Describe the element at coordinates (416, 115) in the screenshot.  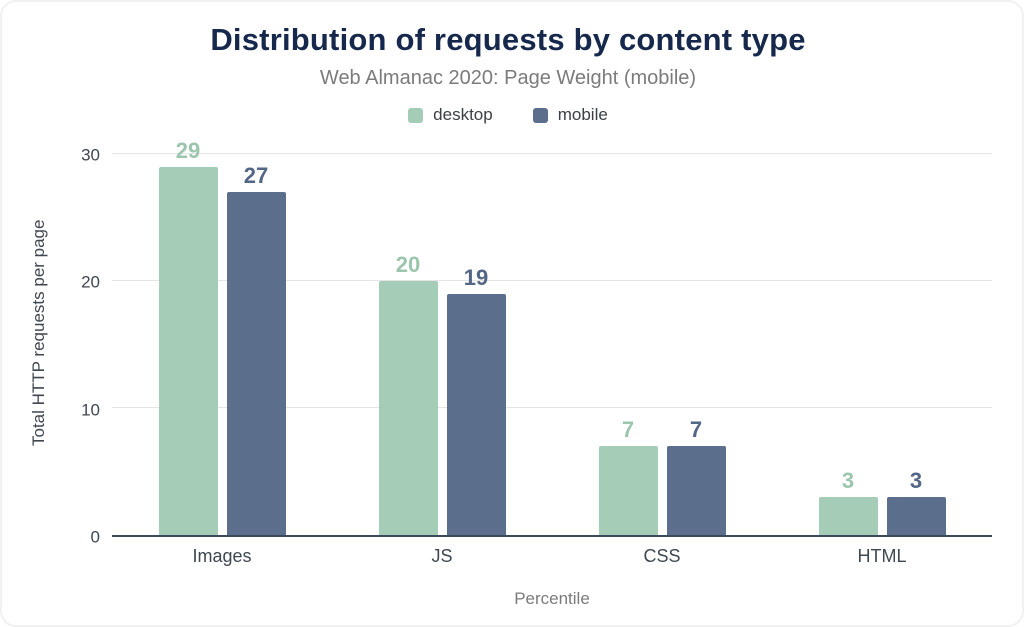
I see `legend-swatch-desktop` at that location.